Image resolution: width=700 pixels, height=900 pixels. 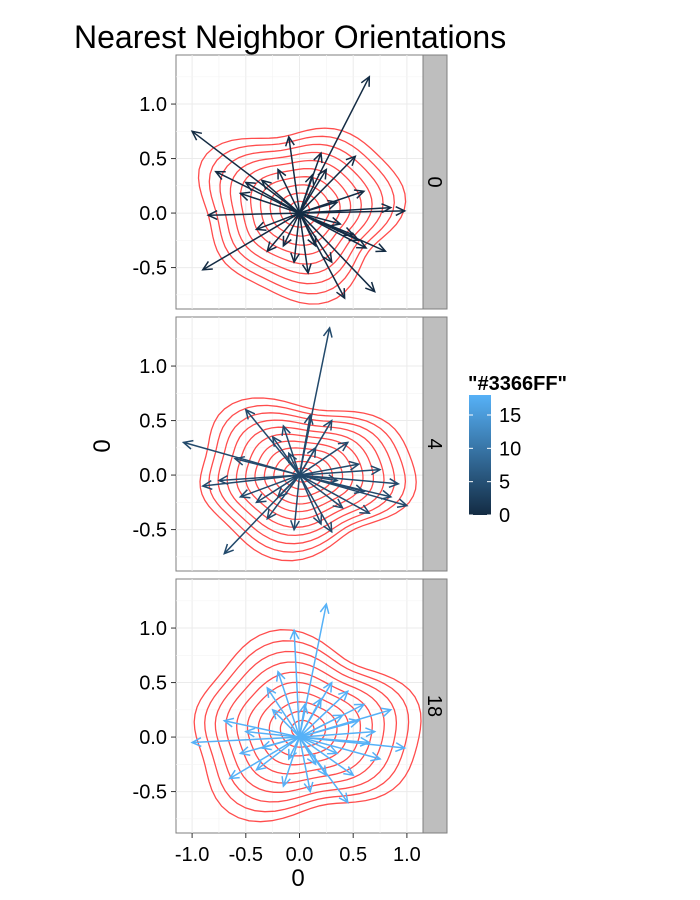 I want to click on color-legend: "#3366FF" 15 10 5 0, so click(x=517, y=450).